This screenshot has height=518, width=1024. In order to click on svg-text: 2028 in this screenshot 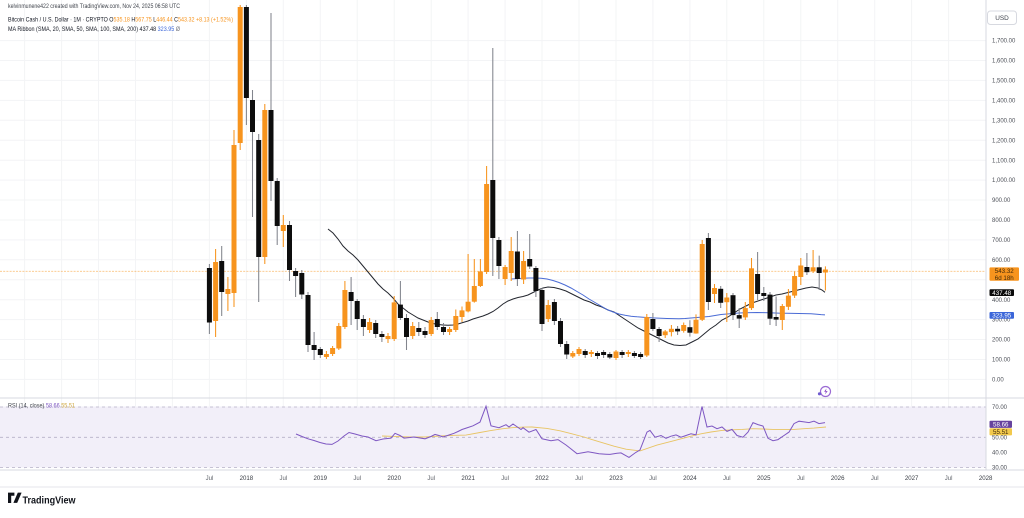, I will do `click(986, 478)`.